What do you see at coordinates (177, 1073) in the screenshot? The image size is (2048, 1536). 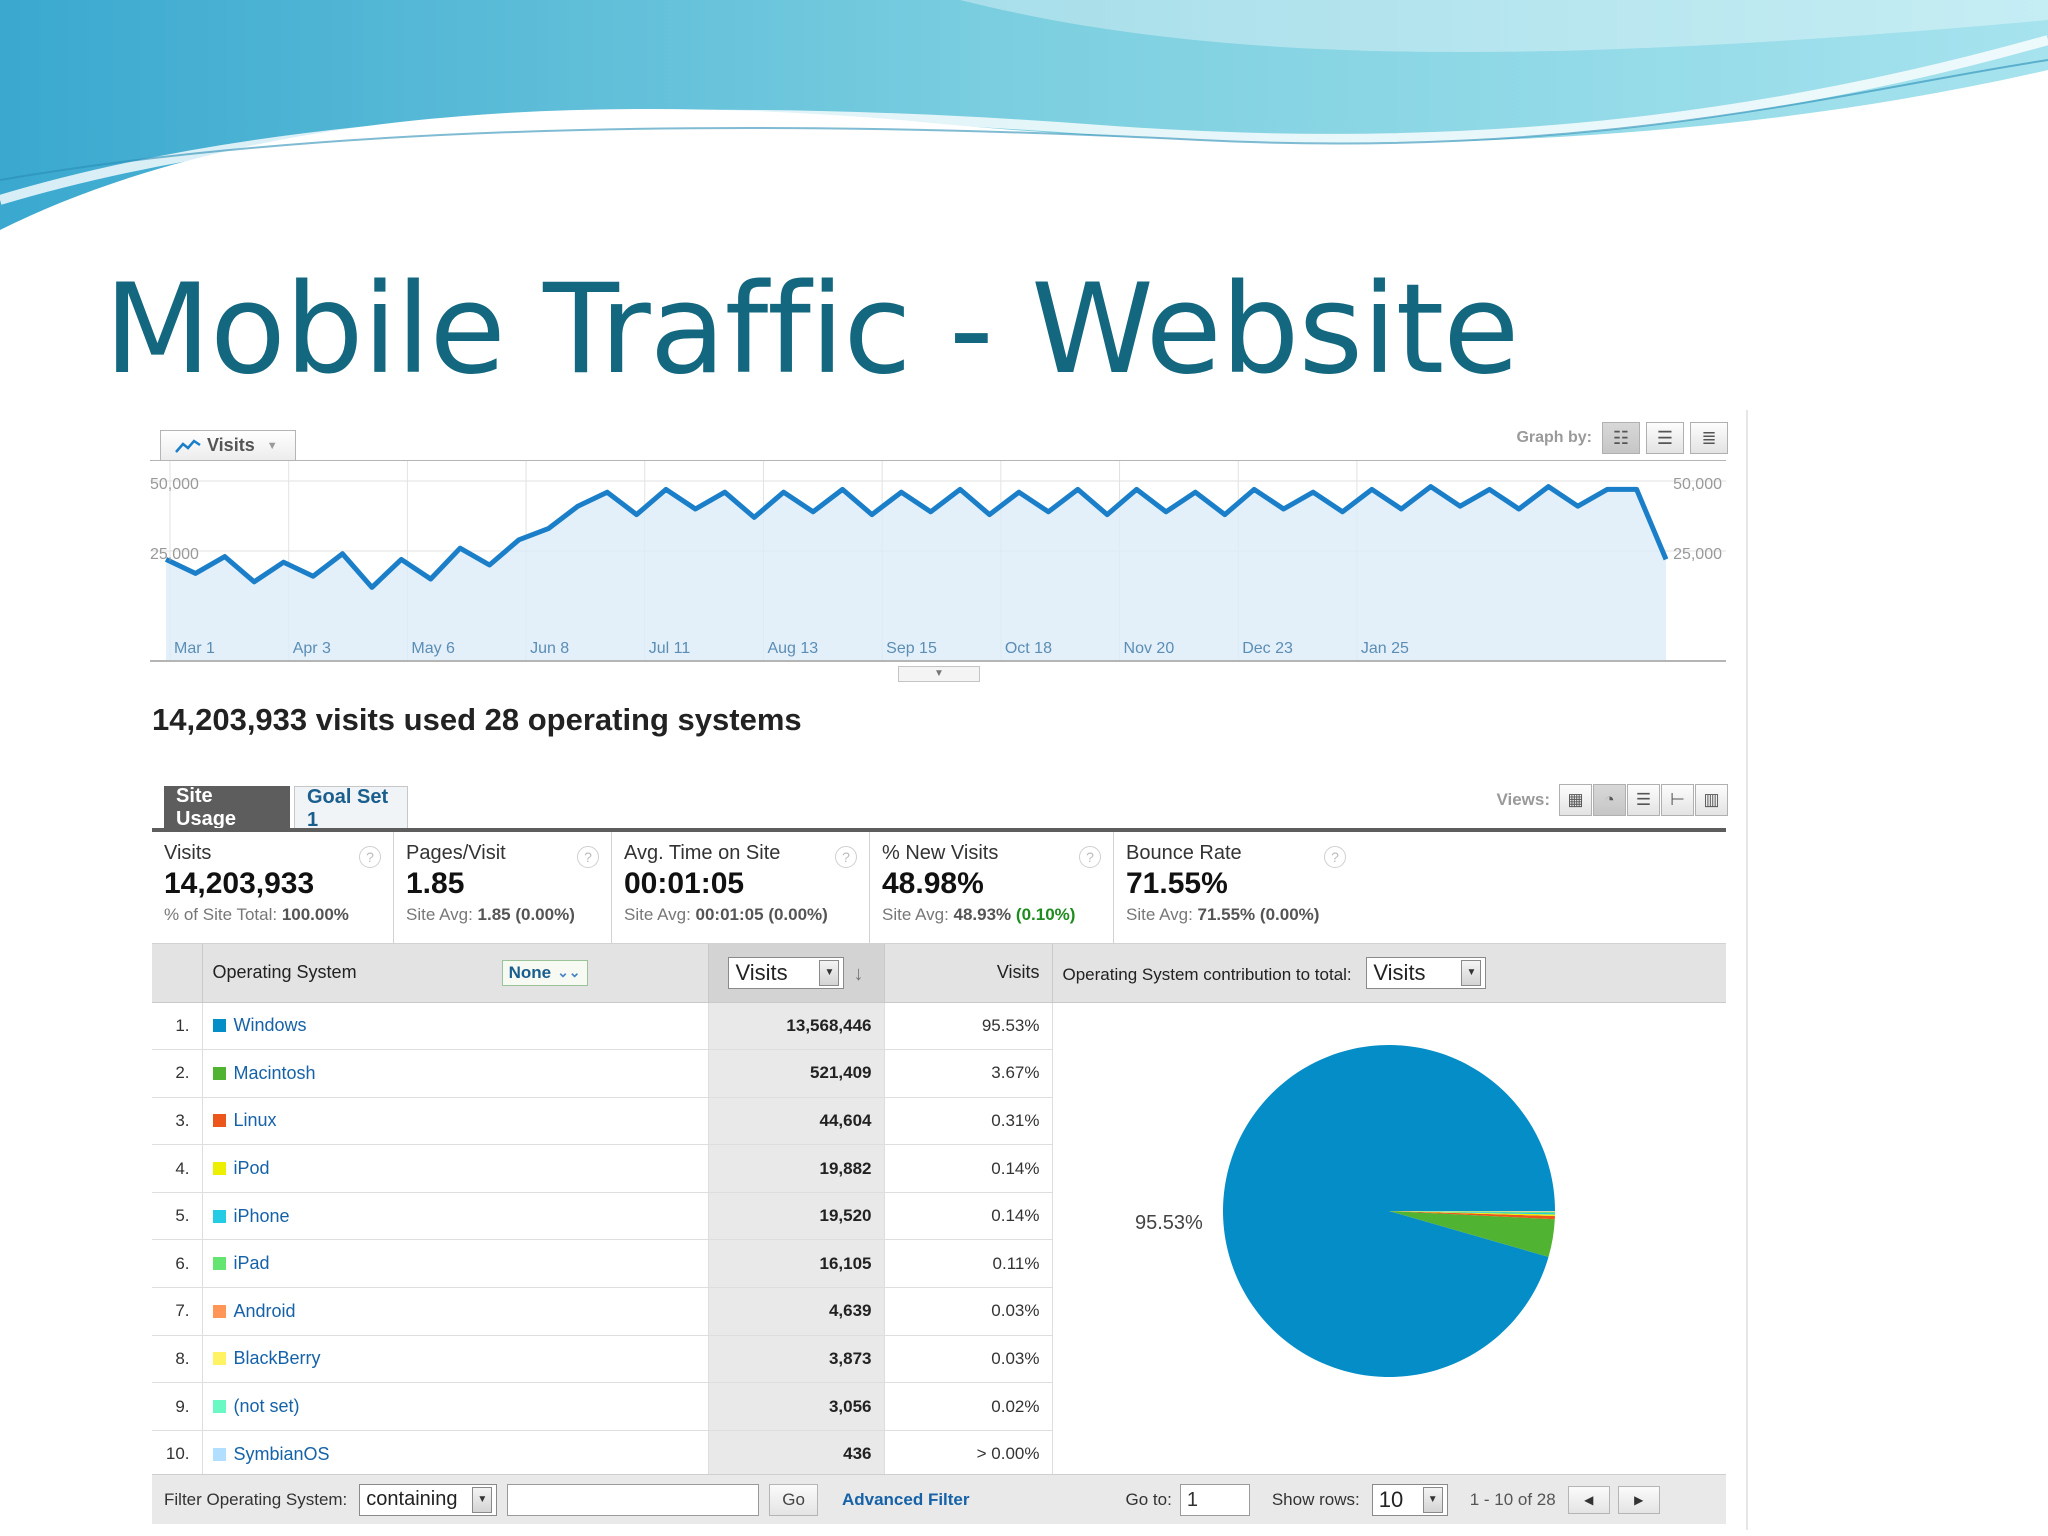 I see `row-index: 2.` at bounding box center [177, 1073].